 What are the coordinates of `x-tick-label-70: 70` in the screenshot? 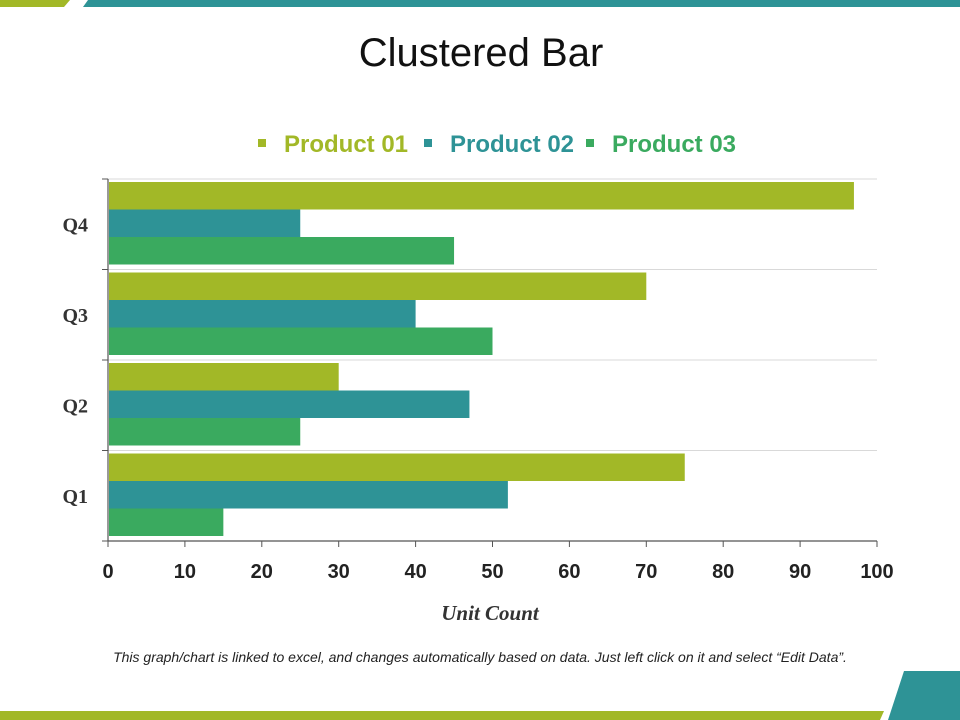 It's located at (646, 572).